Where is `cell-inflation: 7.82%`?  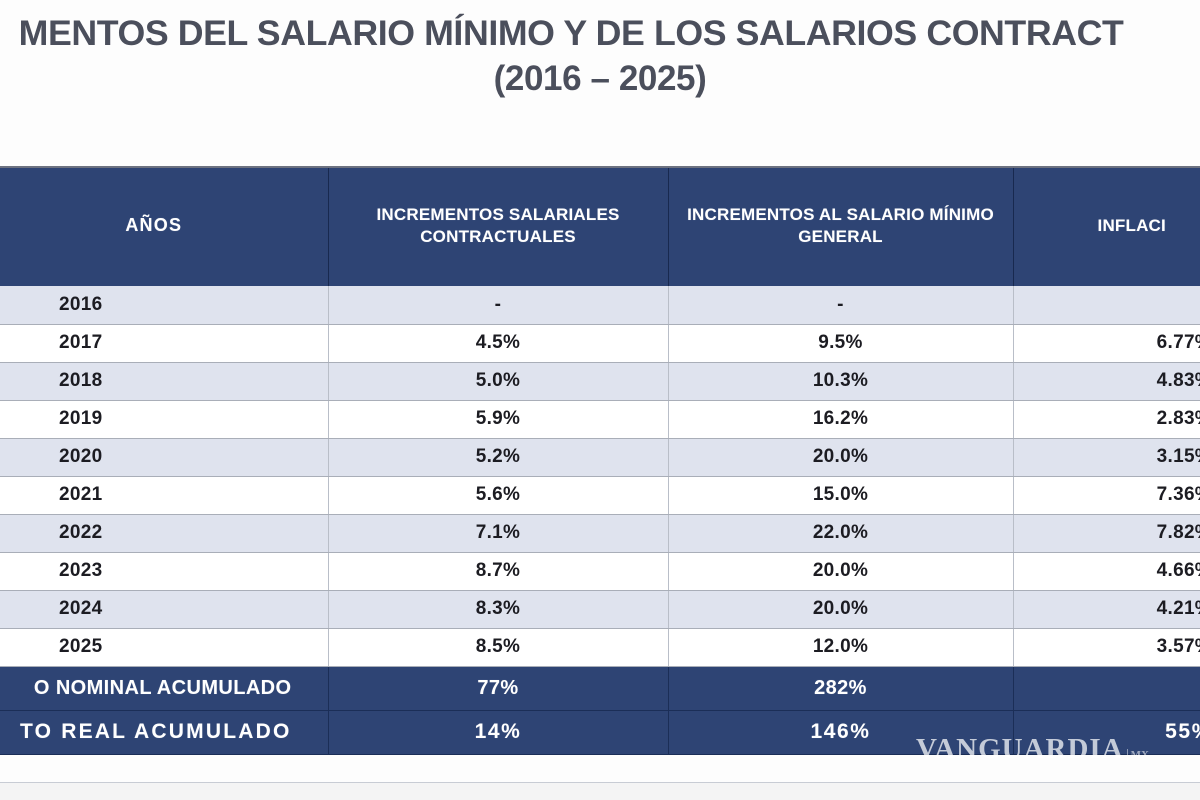
cell-inflation: 7.82% is located at coordinates (1106, 533).